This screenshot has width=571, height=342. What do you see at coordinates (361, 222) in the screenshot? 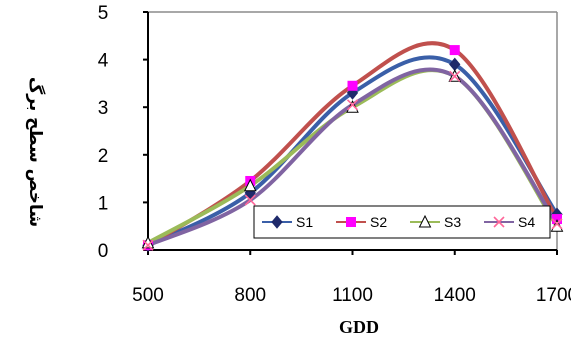
I see `legend-item-s2: S2` at bounding box center [361, 222].